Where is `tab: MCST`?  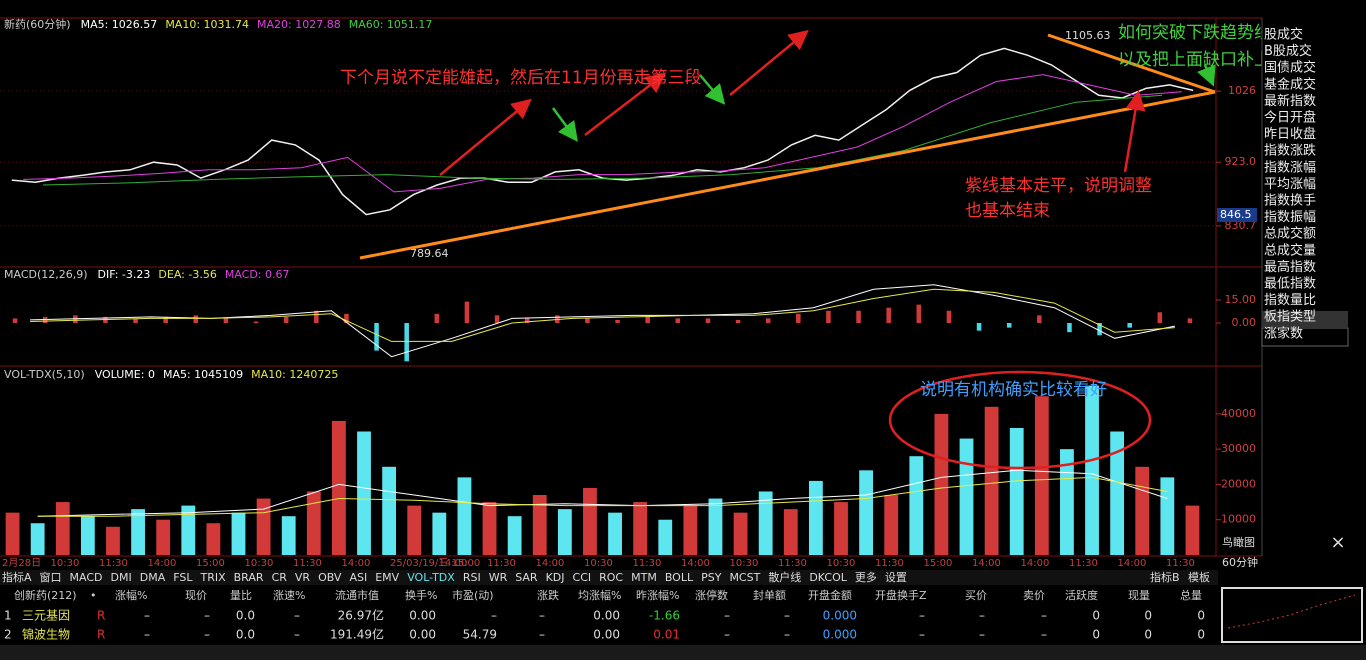
tab: MCST is located at coordinates (744, 577).